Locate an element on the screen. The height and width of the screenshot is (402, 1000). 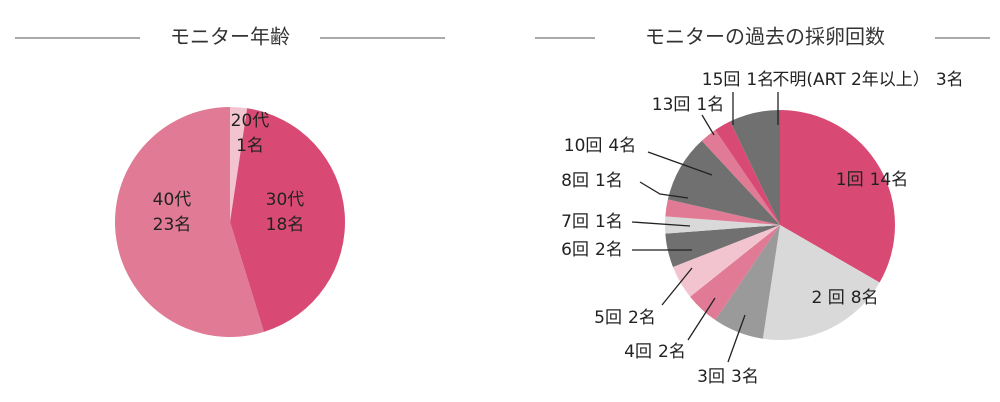
category-label: 2 回 is located at coordinates (827, 298).